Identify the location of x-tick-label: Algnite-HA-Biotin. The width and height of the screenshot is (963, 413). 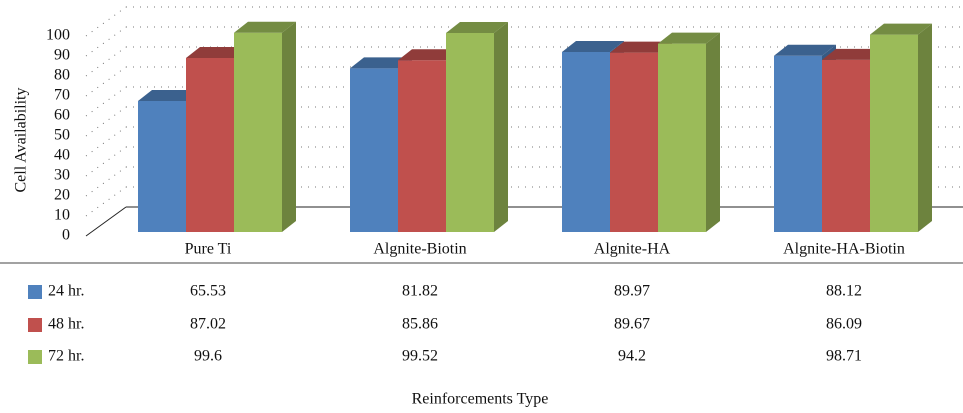
(844, 249).